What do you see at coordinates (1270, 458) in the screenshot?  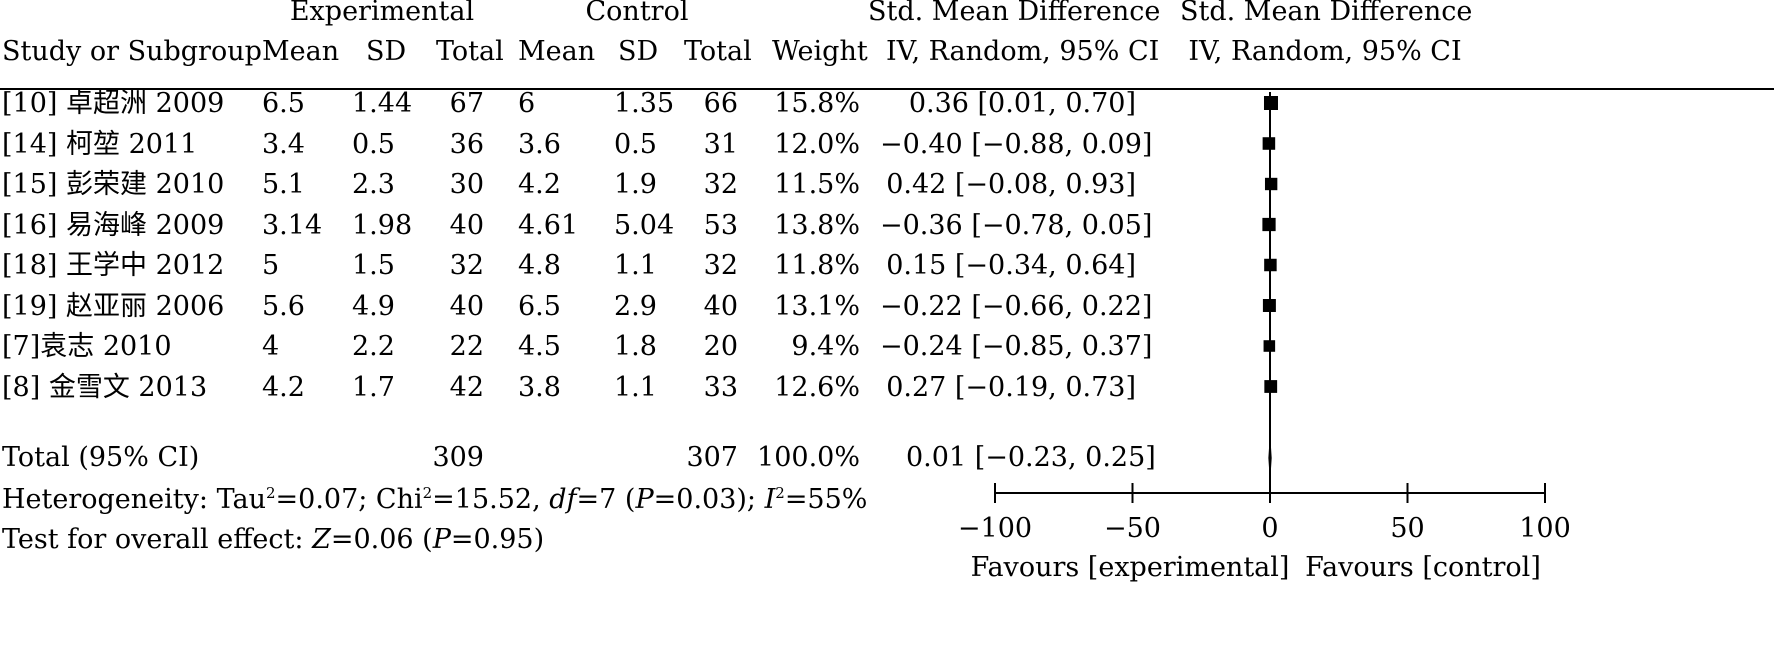 I see `overall-diamond` at bounding box center [1270, 458].